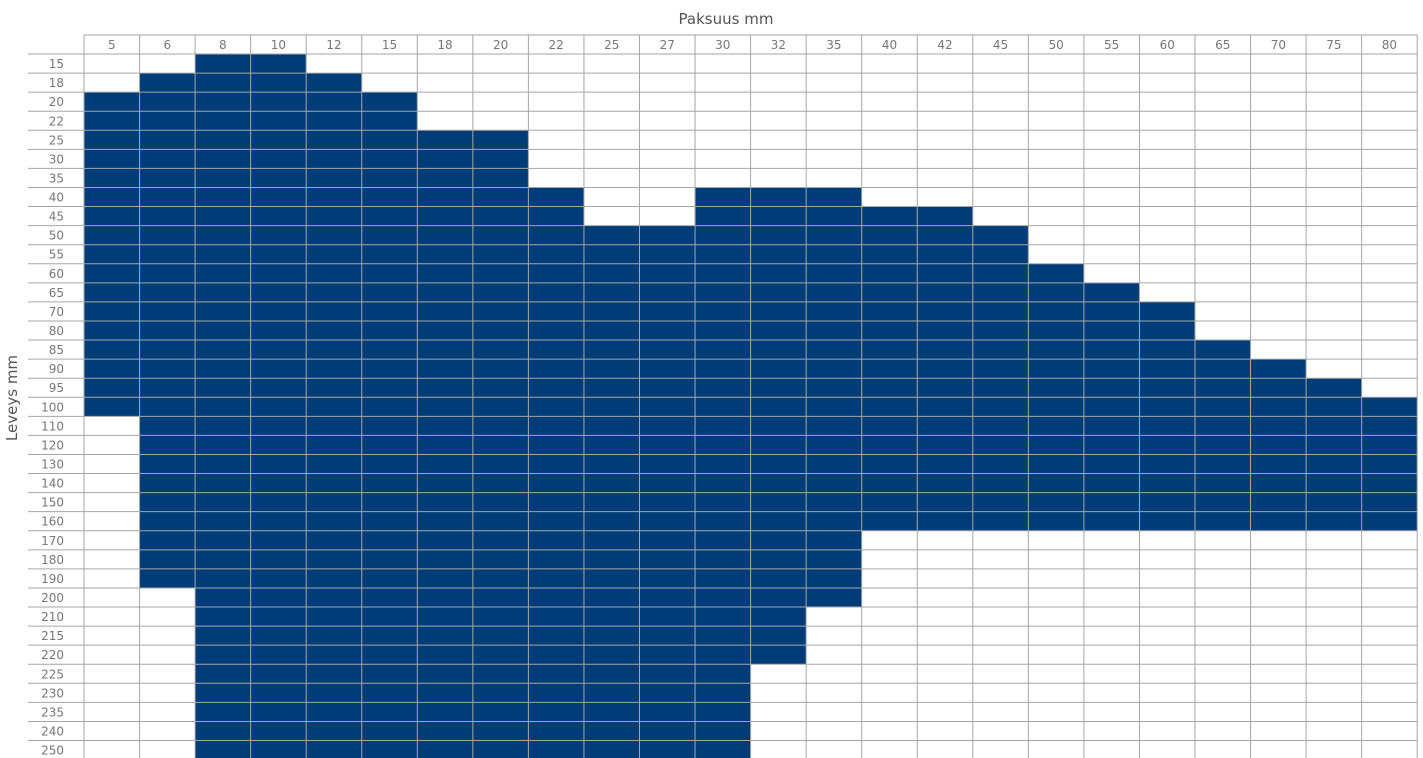  What do you see at coordinates (223, 749) in the screenshot?
I see `cell-8x250` at bounding box center [223, 749].